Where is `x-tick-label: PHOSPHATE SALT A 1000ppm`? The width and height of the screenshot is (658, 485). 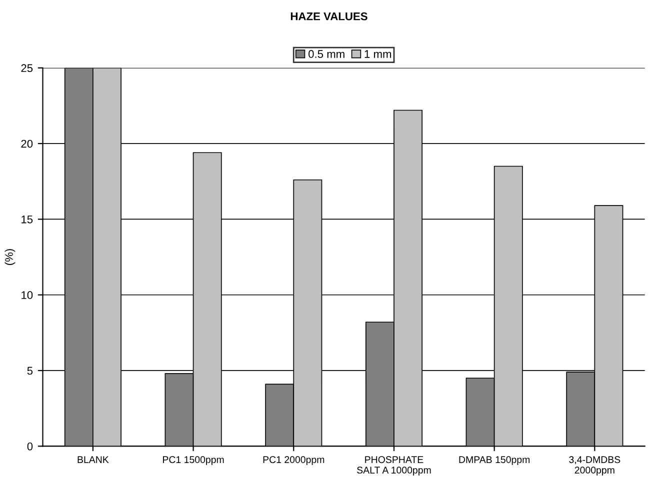 x-tick-label: PHOSPHATE SALT A 1000ppm is located at coordinates (394, 466).